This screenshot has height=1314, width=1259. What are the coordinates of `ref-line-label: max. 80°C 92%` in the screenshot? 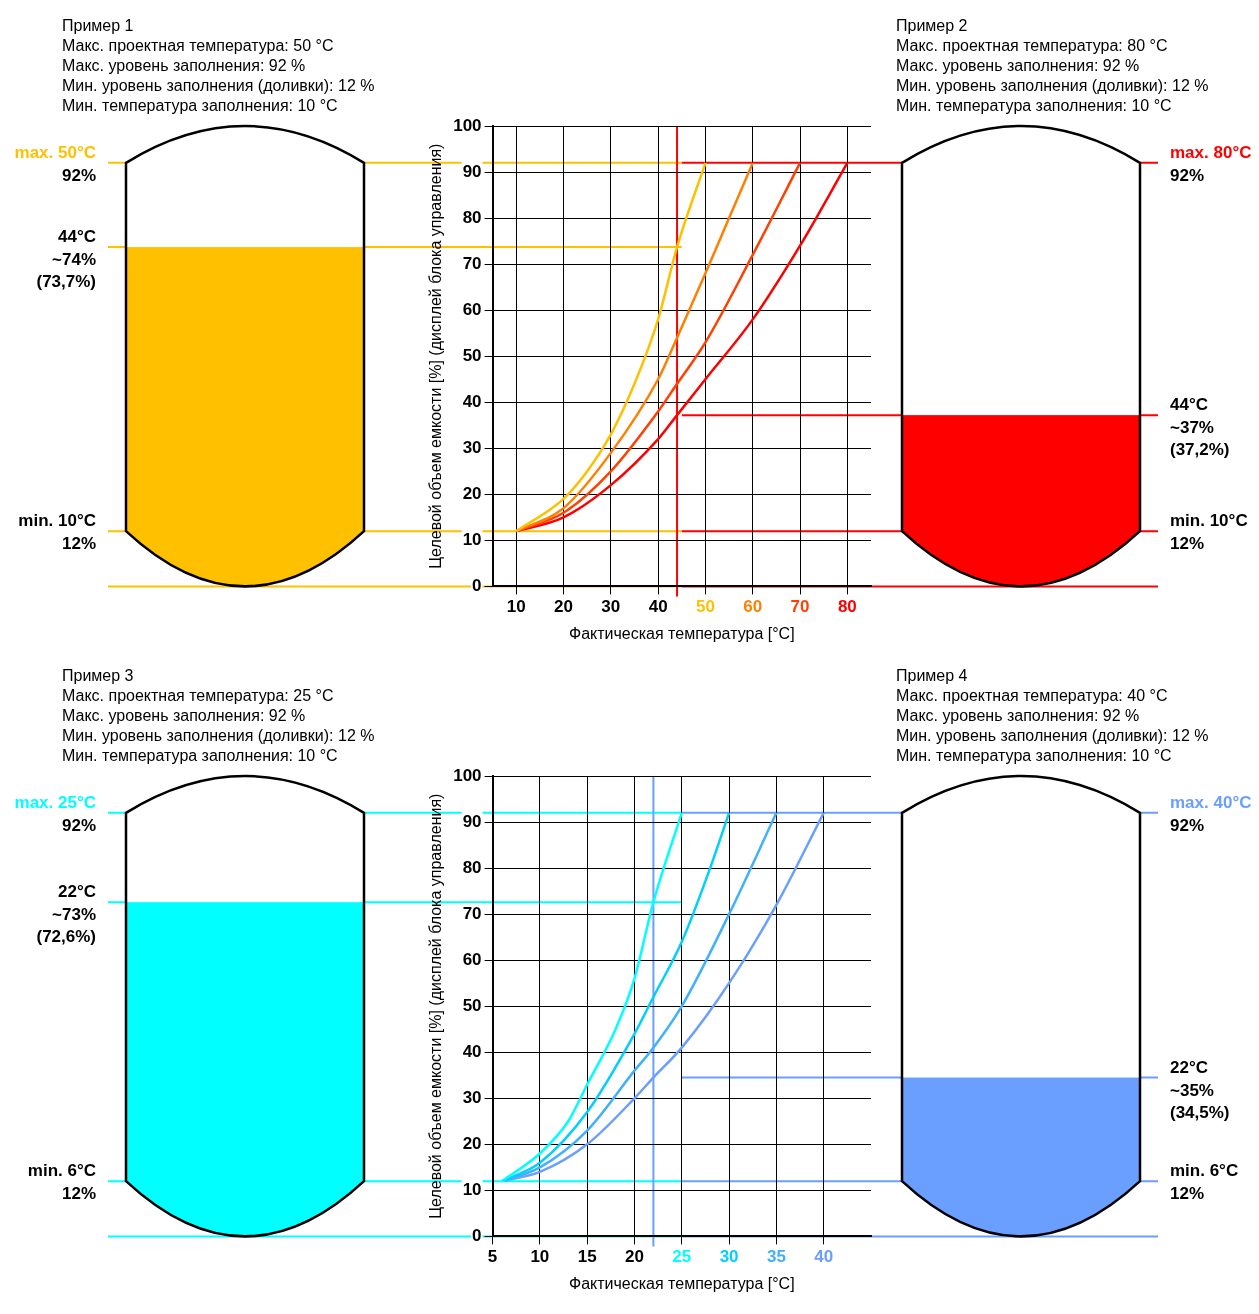 It's located at (1211, 163).